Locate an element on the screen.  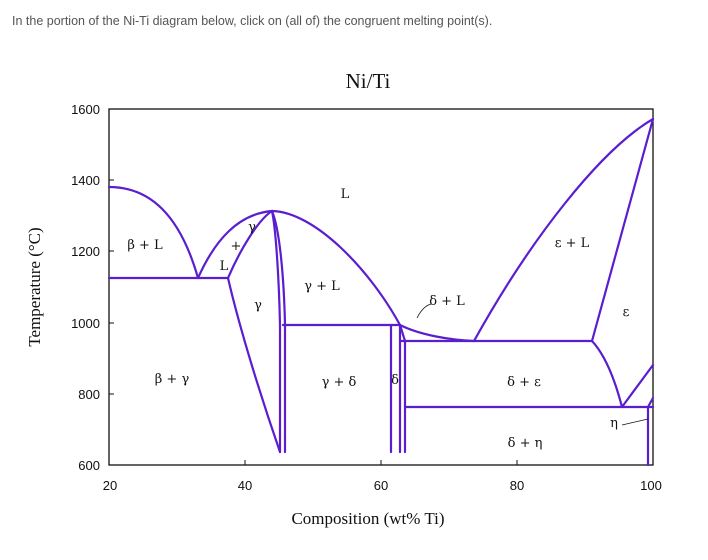
point-delta-peritectic is located at coordinates (400, 325).